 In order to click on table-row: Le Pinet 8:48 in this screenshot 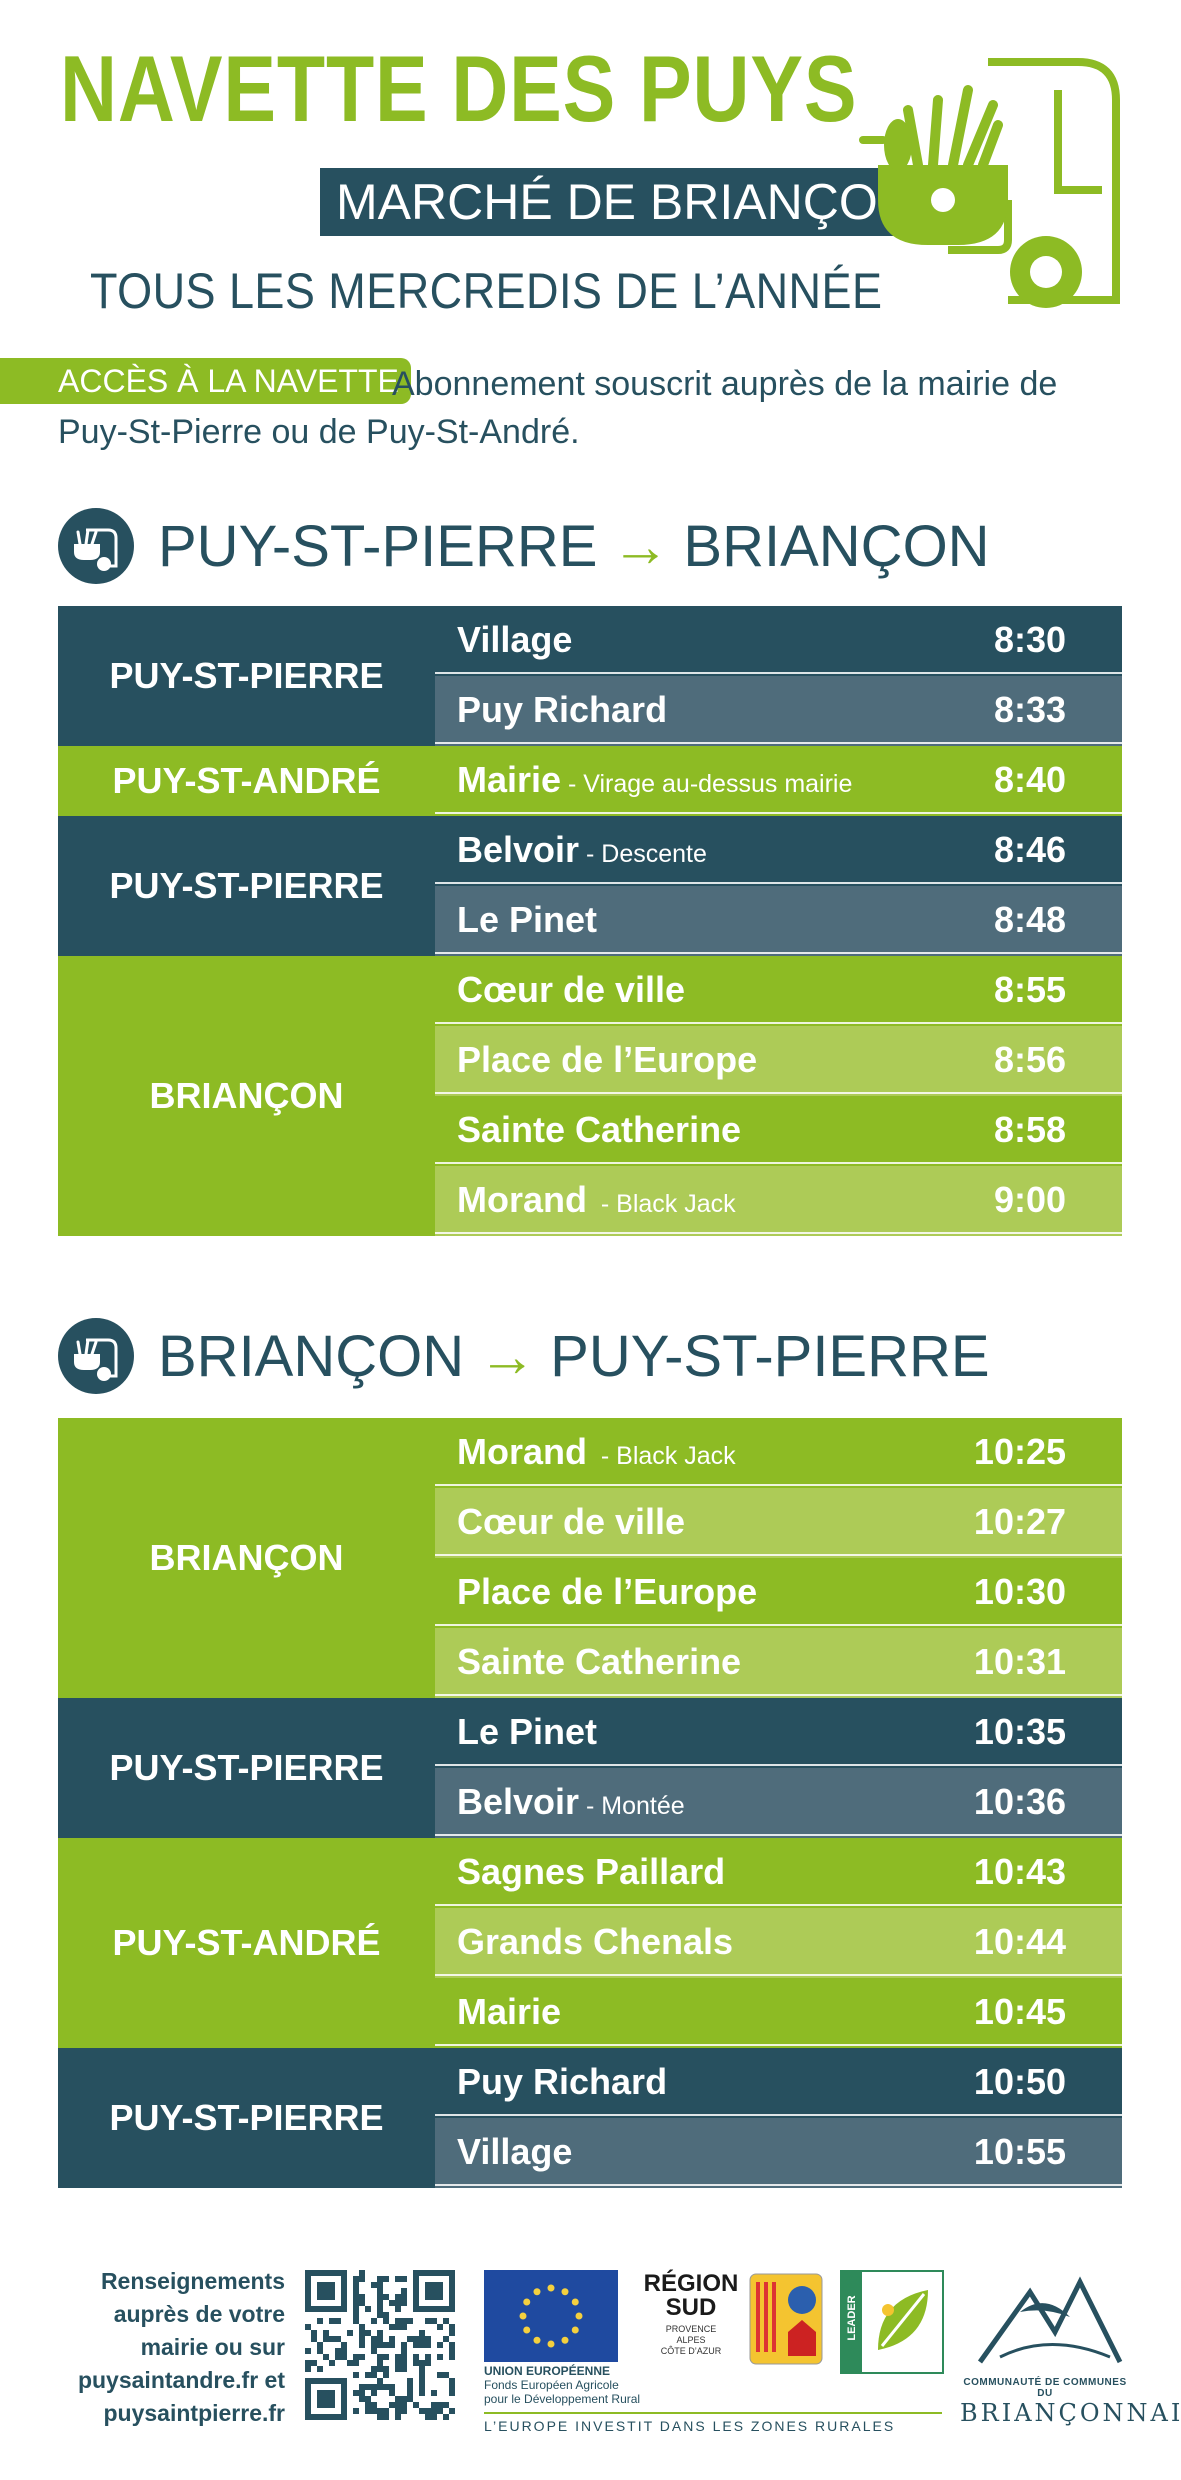, I will do `click(778, 921)`.